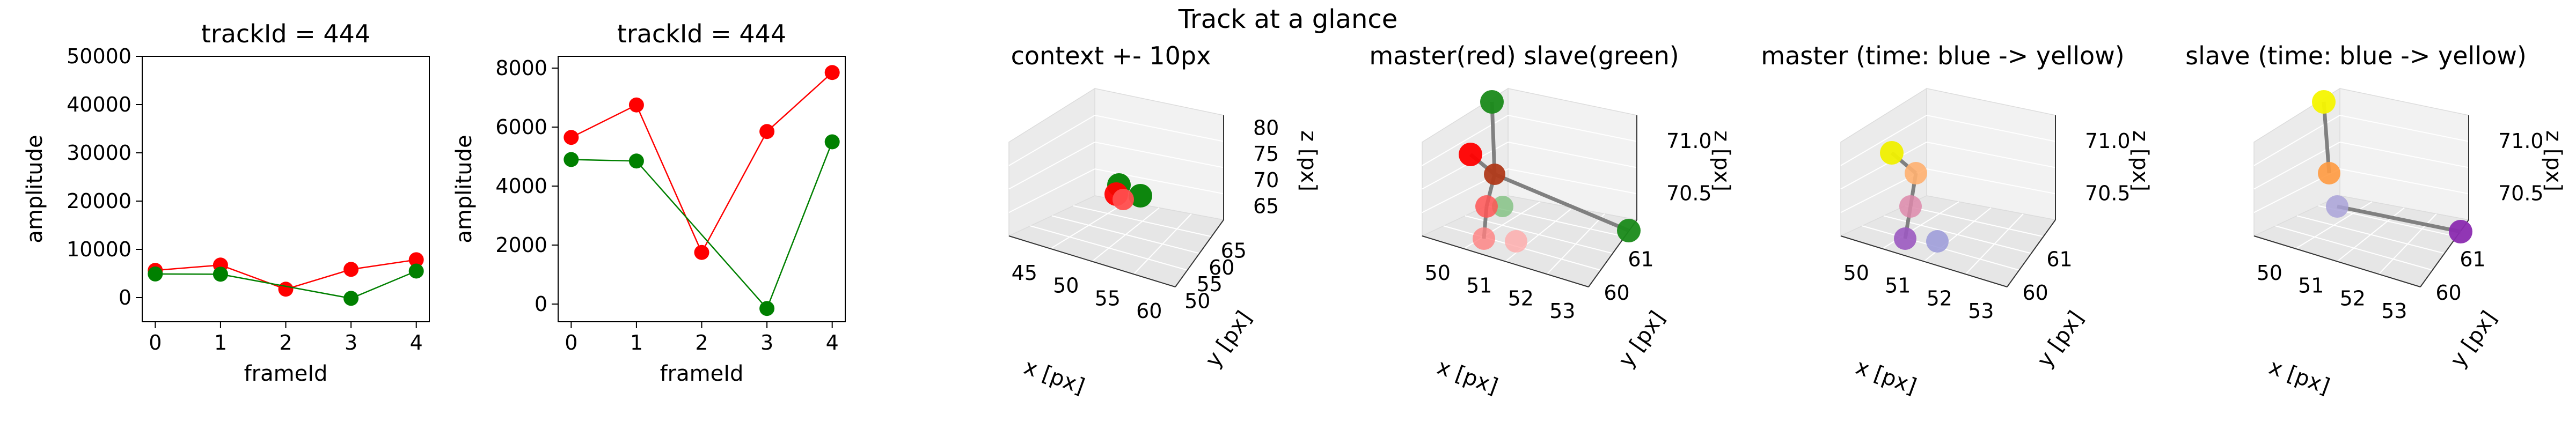 The image size is (2576, 429). What do you see at coordinates (1266, 154) in the screenshot?
I see `z-tick-label: 75` at bounding box center [1266, 154].